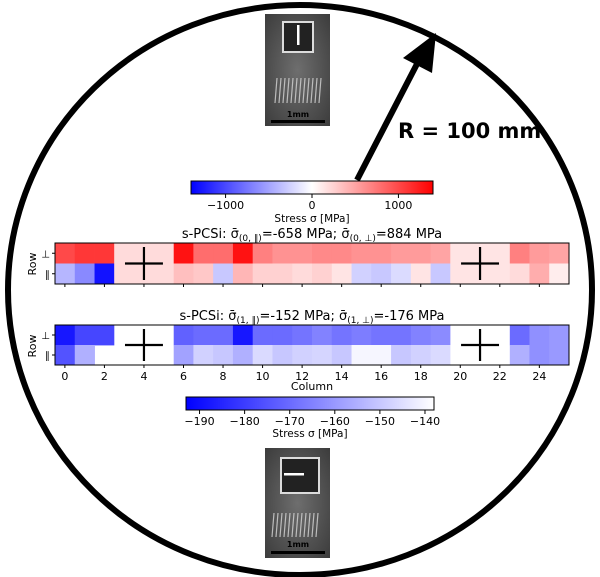  What do you see at coordinates (312, 386) in the screenshot?
I see `heatmap-row1-xlabel: Column` at bounding box center [312, 386].